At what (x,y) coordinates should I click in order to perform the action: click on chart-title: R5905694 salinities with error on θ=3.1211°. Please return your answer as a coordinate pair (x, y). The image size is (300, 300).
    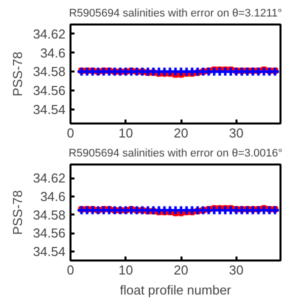
    Looking at the image, I should click on (175, 14).